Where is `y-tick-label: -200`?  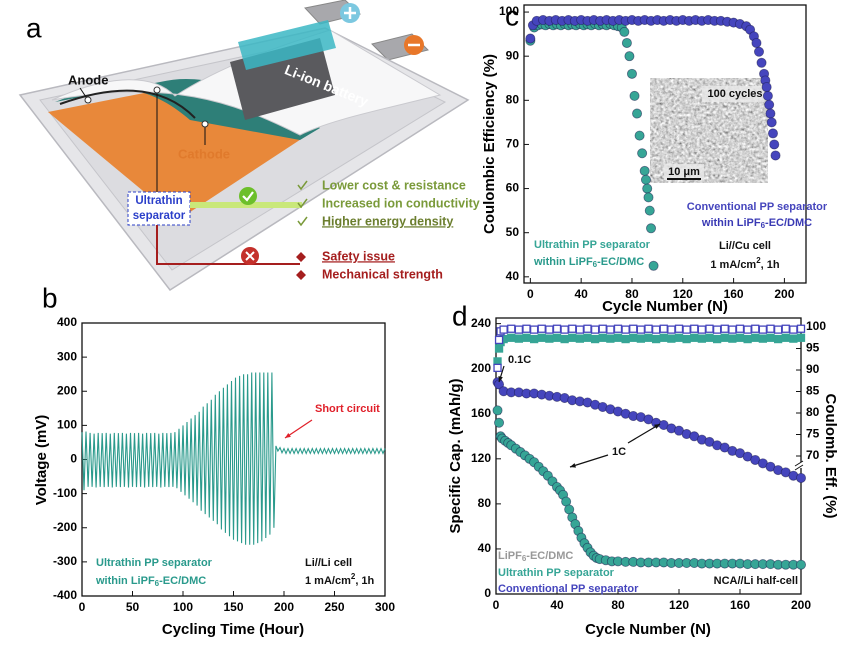 y-tick-label: -200 is located at coordinates (65, 527).